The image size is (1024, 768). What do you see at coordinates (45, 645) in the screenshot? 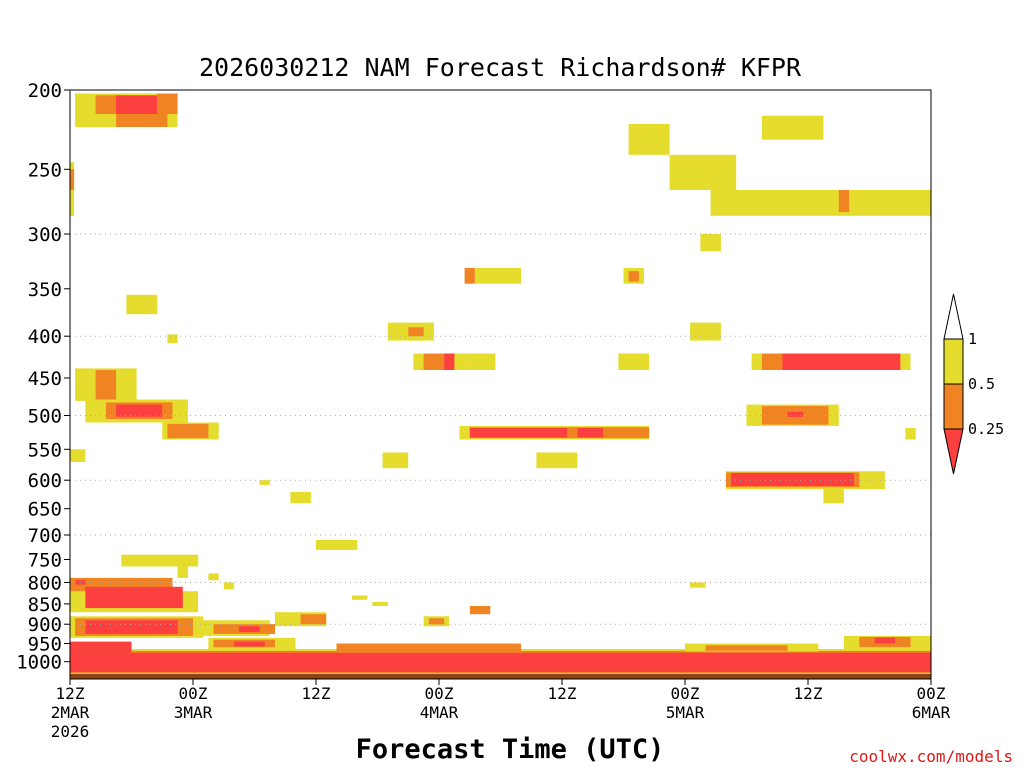
I see `y-tick-label: 950` at bounding box center [45, 645].